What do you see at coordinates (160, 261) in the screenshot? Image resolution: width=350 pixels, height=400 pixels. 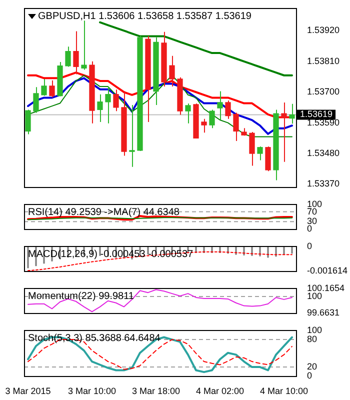 I see `line-series` at bounding box center [160, 261].